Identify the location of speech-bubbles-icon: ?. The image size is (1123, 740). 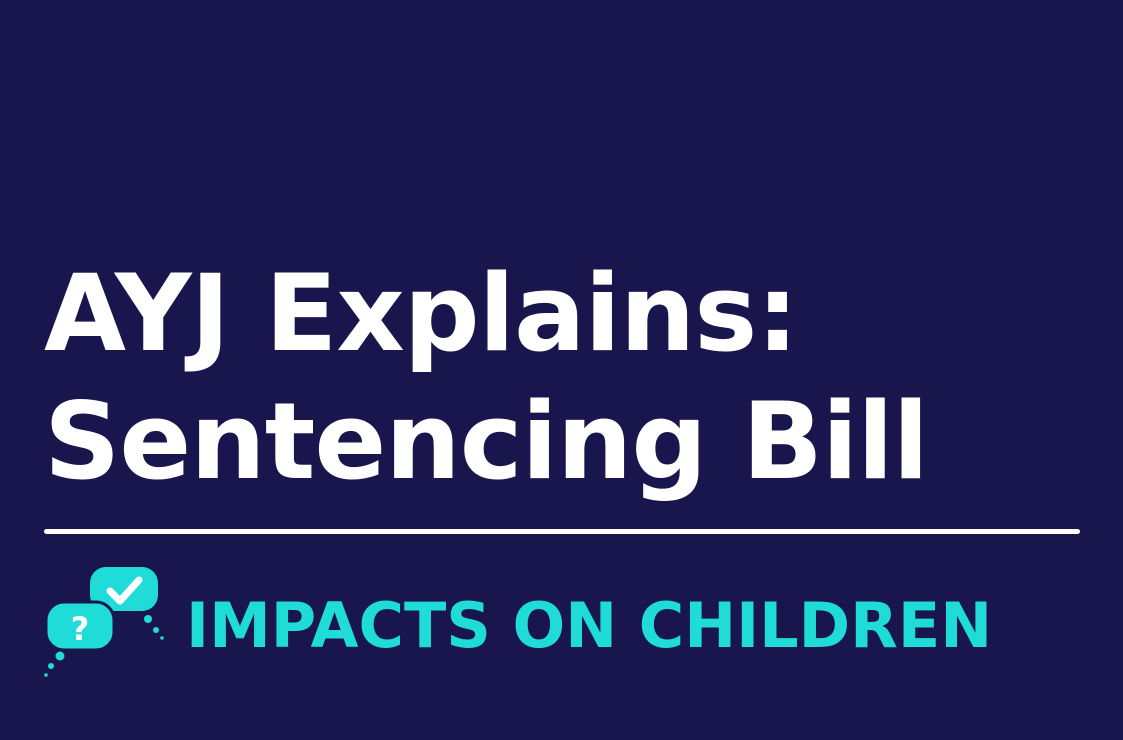
(105, 624).